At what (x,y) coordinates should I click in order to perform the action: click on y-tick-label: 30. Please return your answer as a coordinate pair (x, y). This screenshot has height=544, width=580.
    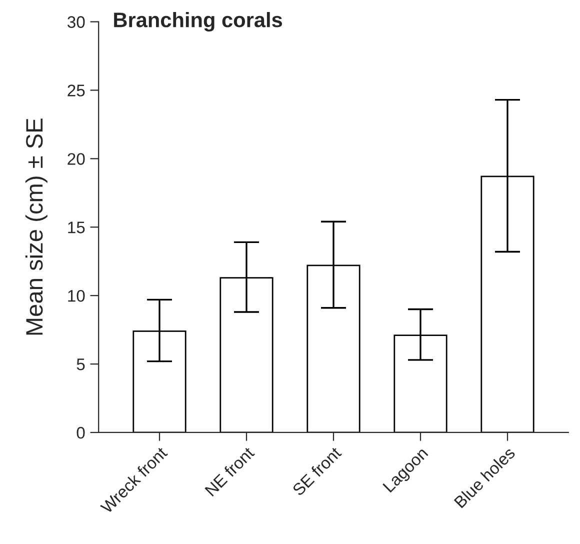
    Looking at the image, I should click on (76, 22).